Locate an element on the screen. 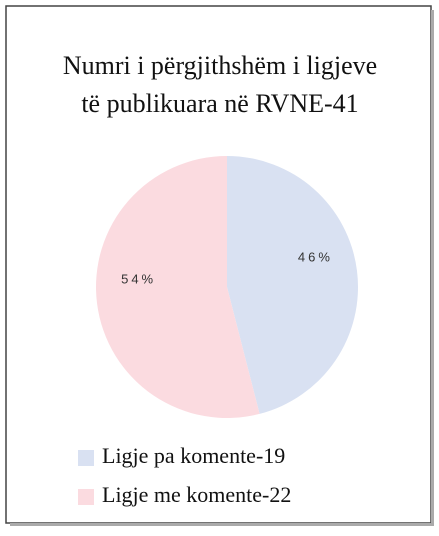 This screenshot has width=439, height=536. legend-label: Ligje pa komente-19 is located at coordinates (193, 455).